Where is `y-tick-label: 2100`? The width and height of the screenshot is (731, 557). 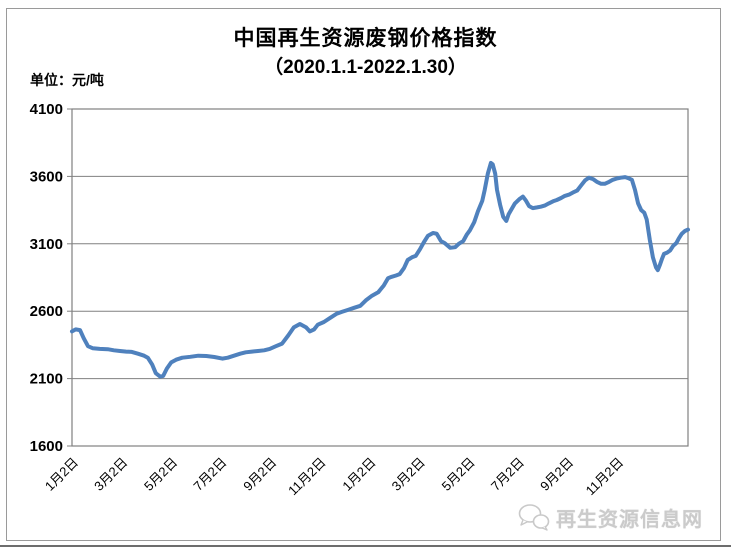 y-tick-label: 2100 is located at coordinates (46, 379).